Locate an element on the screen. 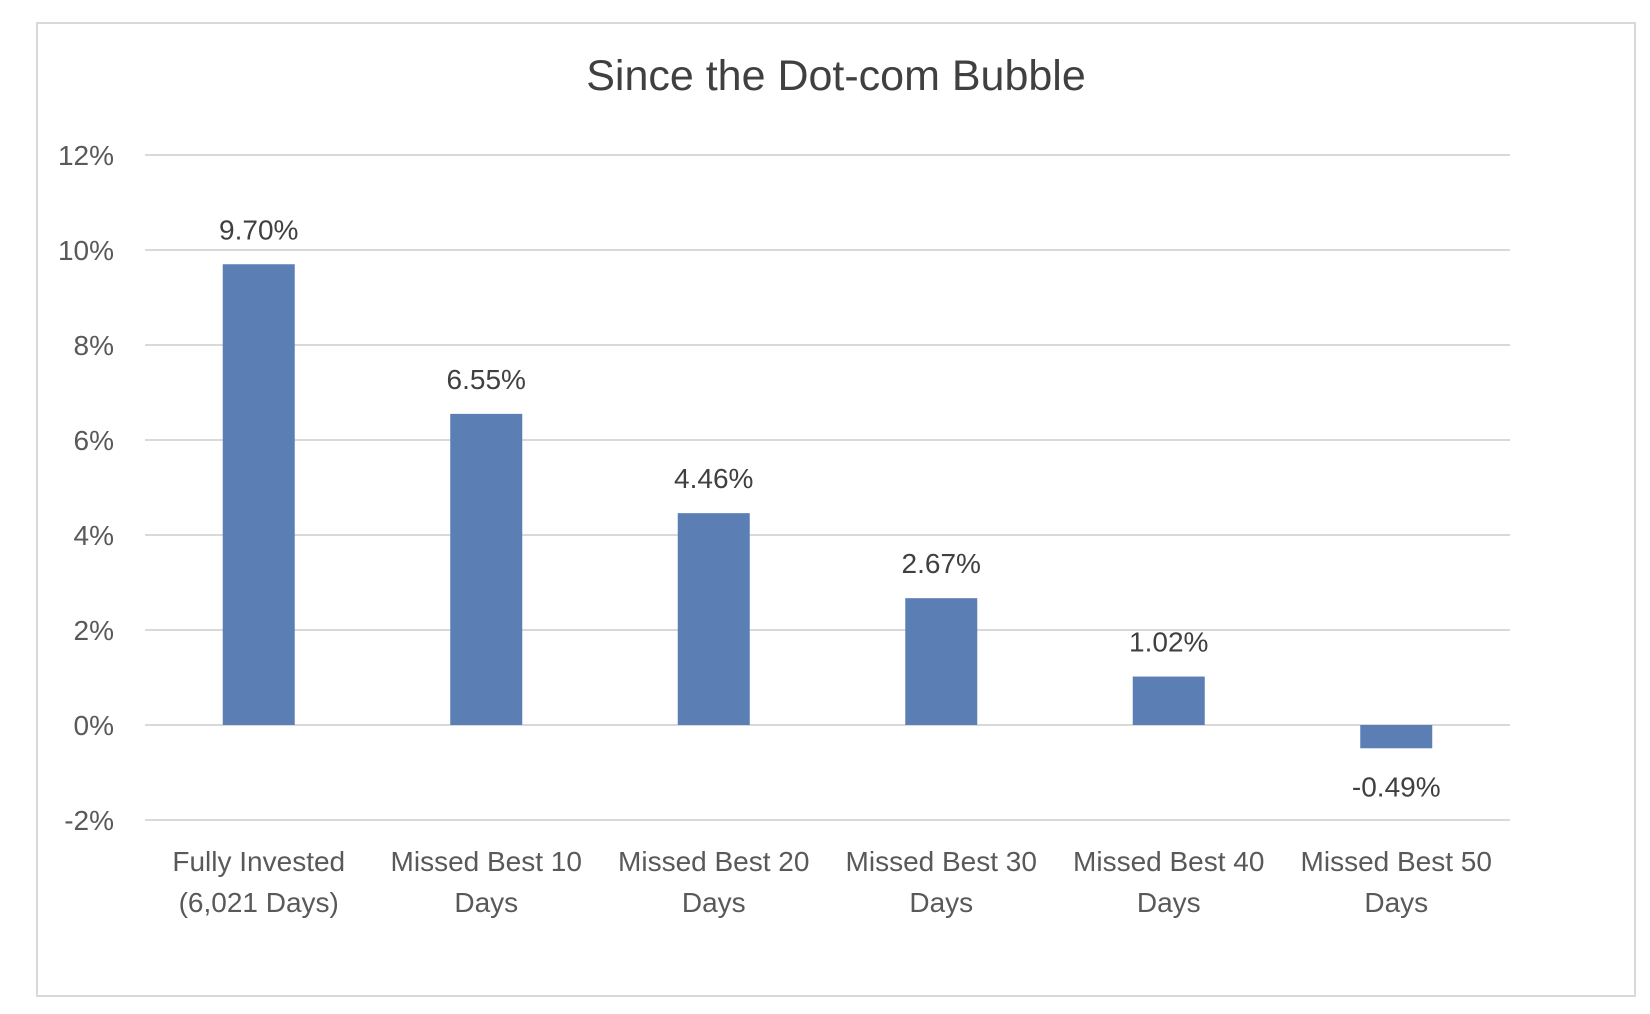  category-label: (6,021 Days) is located at coordinates (259, 902).